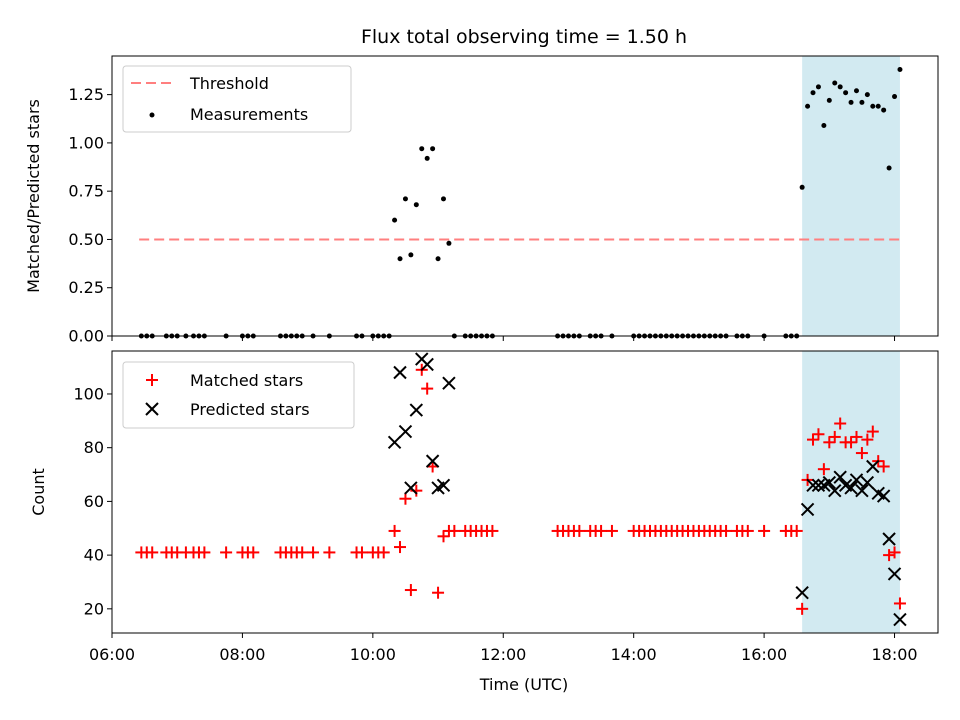 This screenshot has height=720, width=960. I want to click on bottom-y-tick-label: 80, so click(94, 447).